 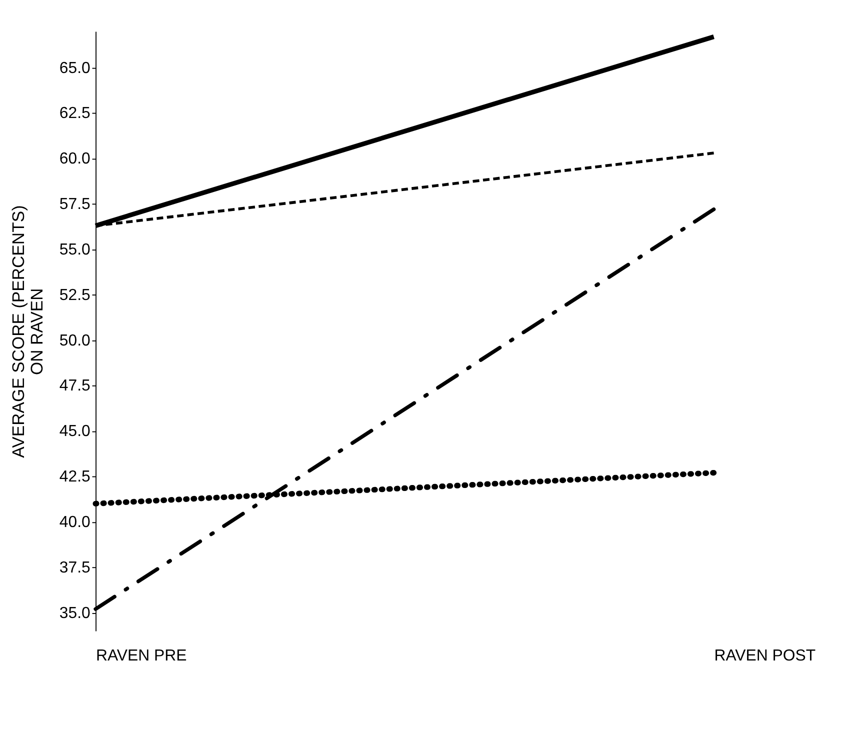 What do you see at coordinates (75, 613) in the screenshot?
I see `y-tick-label: 35.0` at bounding box center [75, 613].